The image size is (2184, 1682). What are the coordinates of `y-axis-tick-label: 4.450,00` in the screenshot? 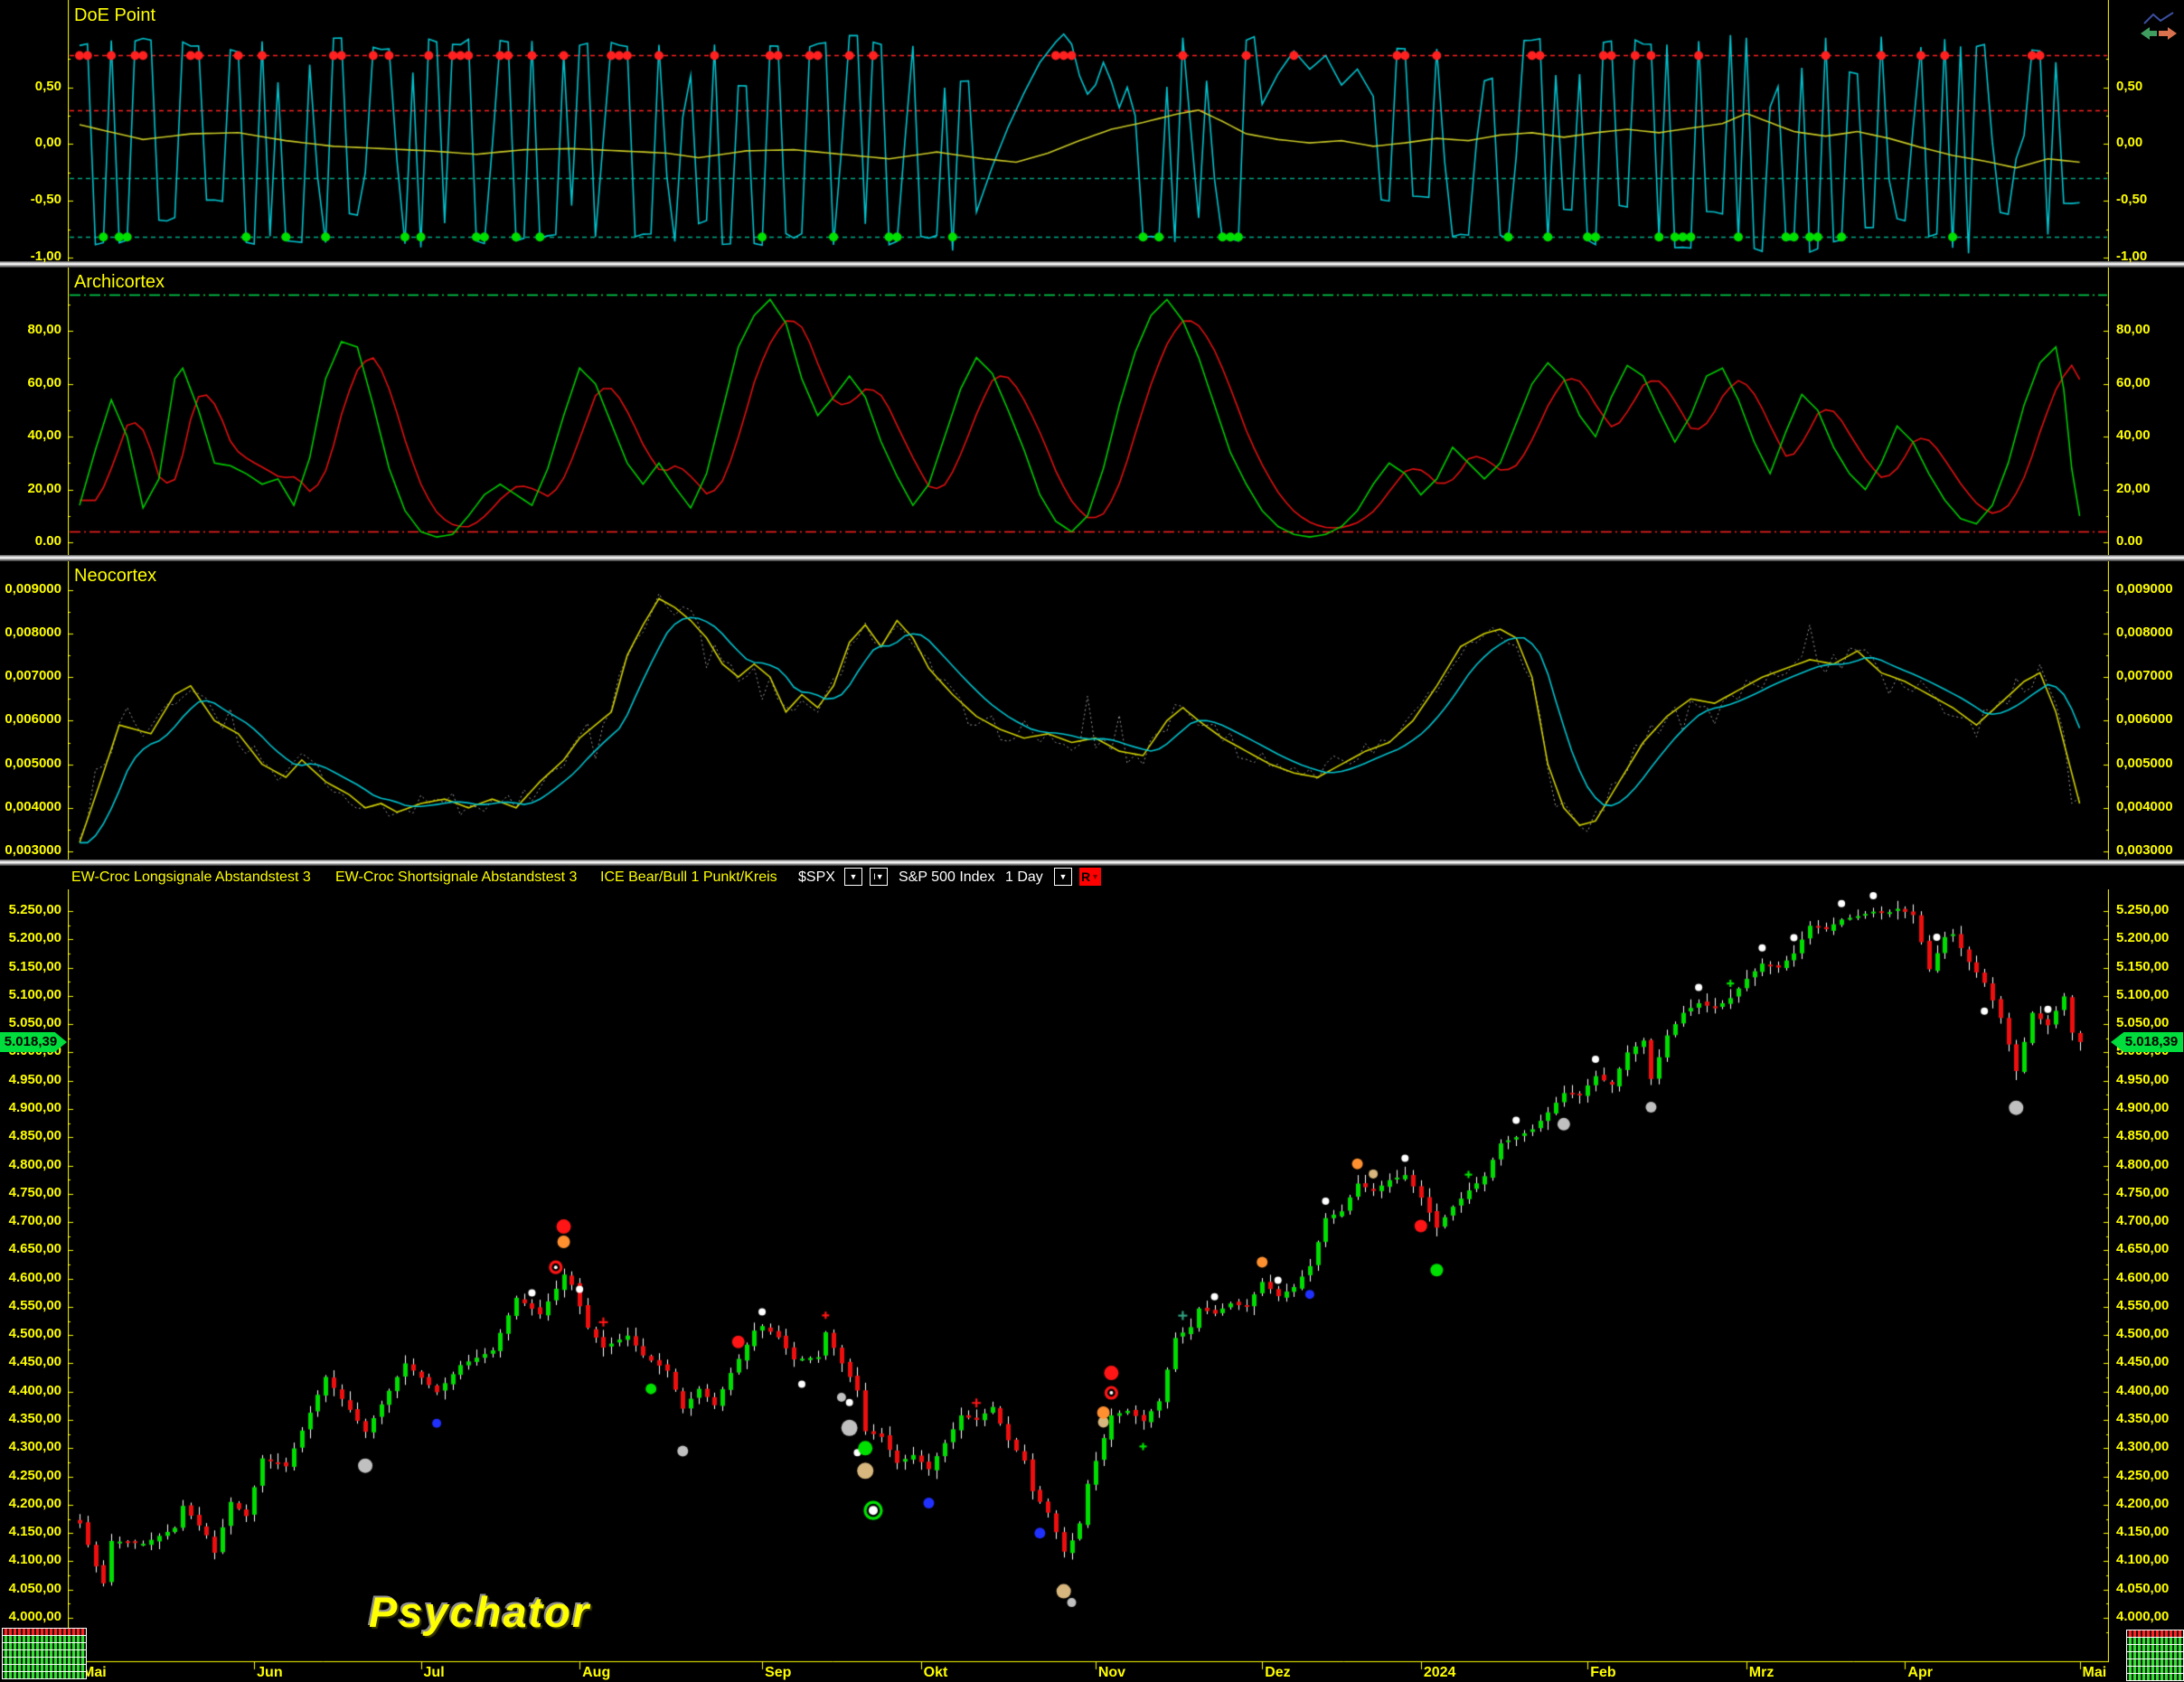 It's located at (34, 1362).